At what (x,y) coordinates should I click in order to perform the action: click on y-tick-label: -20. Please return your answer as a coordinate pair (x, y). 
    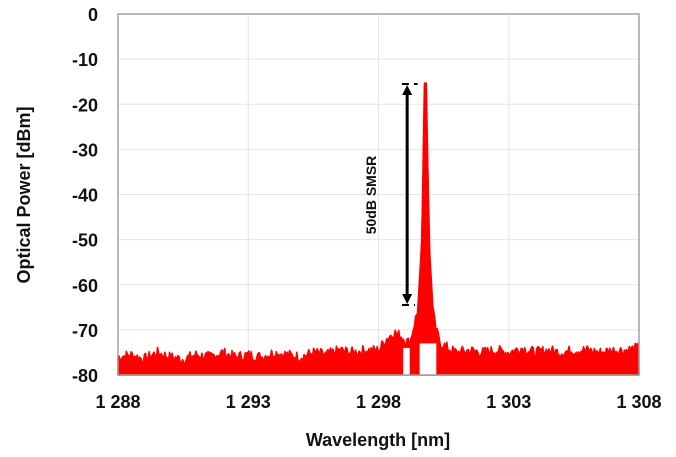
    Looking at the image, I should click on (85, 105).